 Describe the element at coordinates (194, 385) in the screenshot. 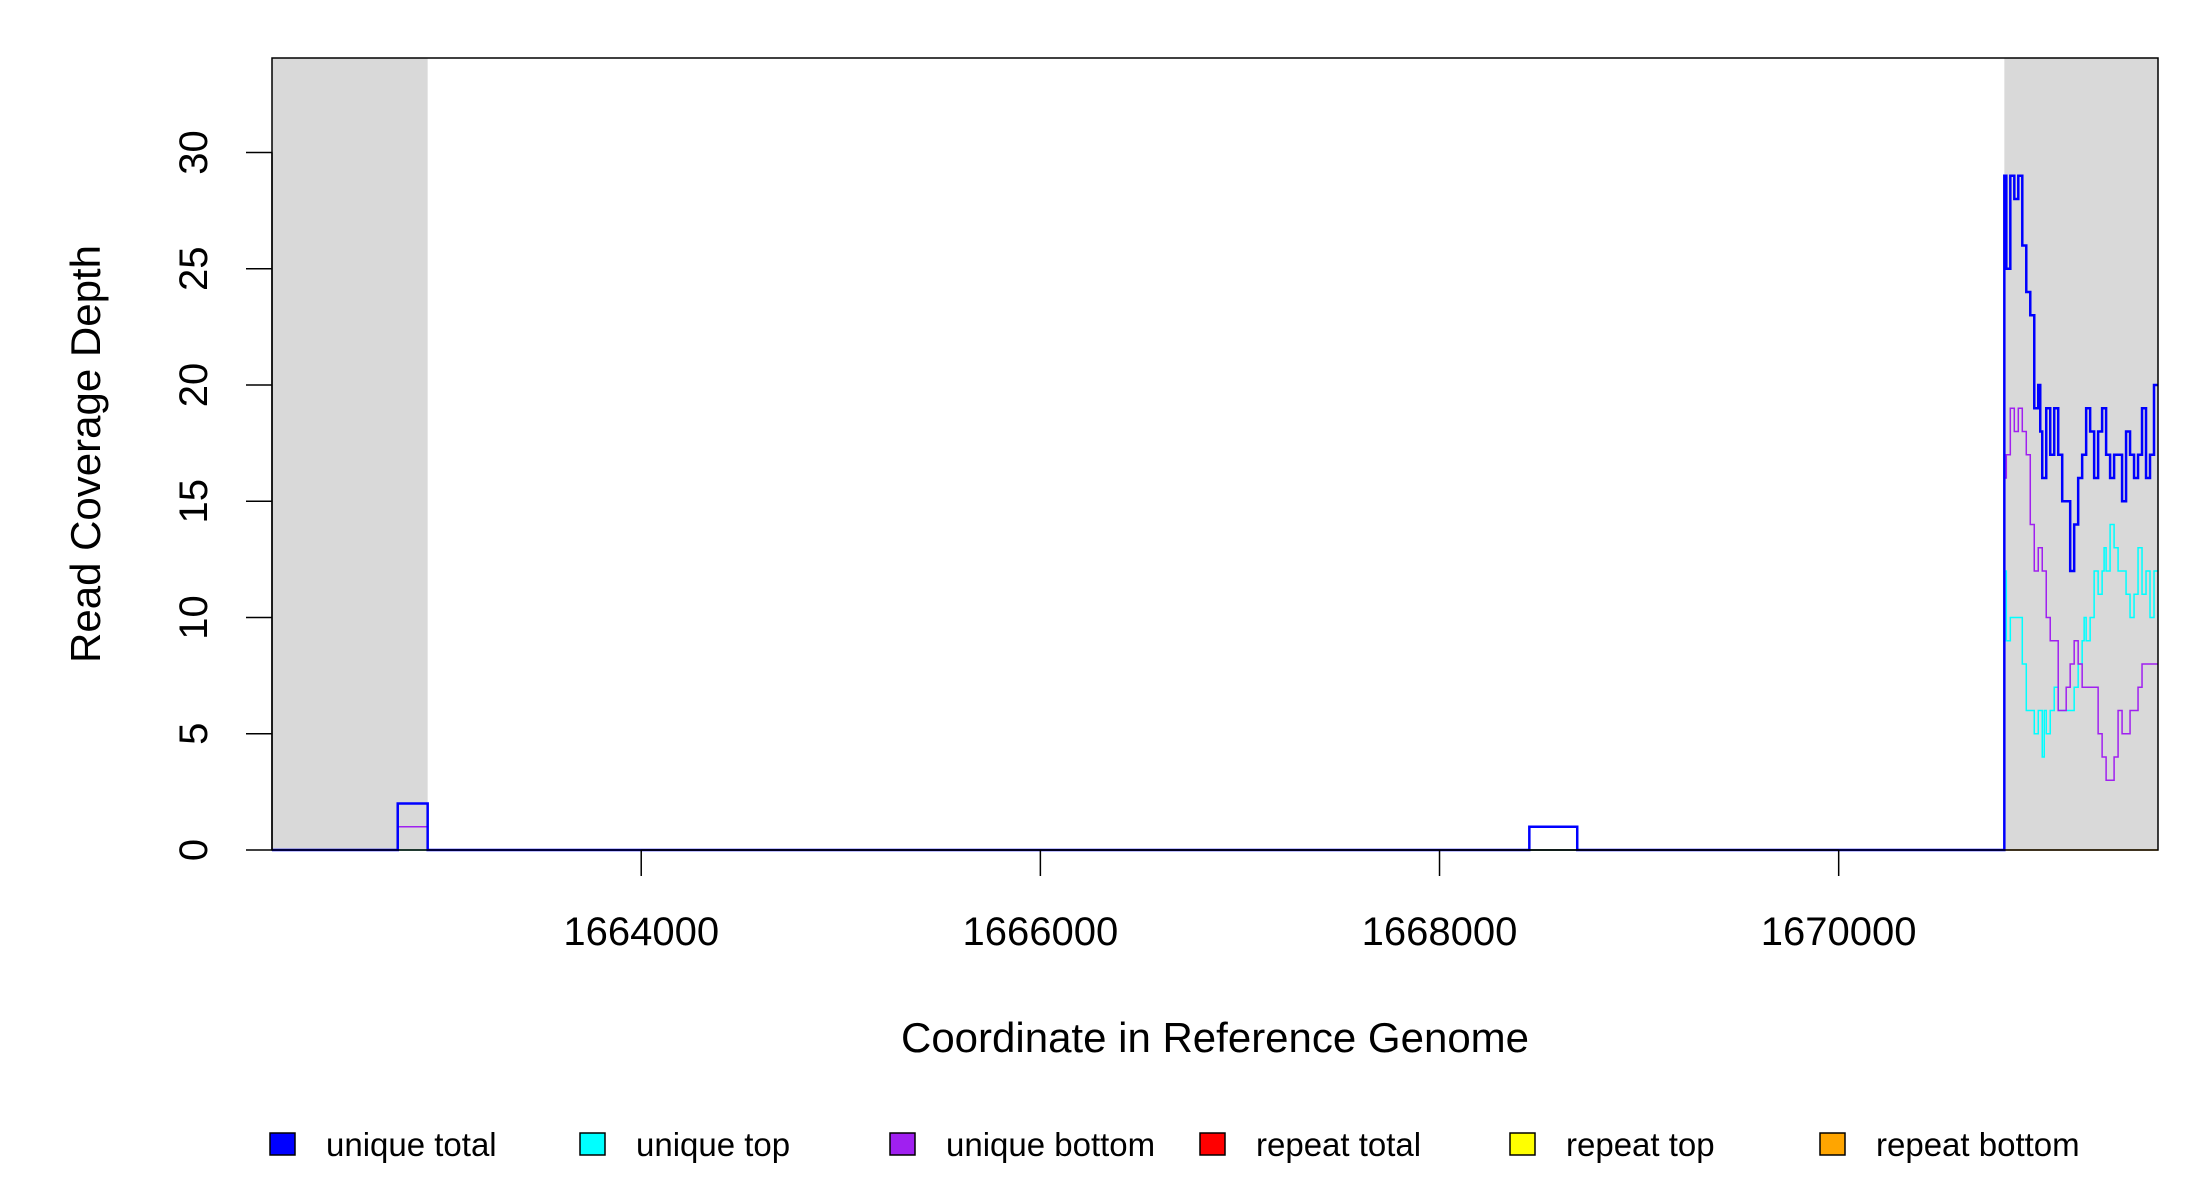

I see `y-tick-label: 20` at that location.